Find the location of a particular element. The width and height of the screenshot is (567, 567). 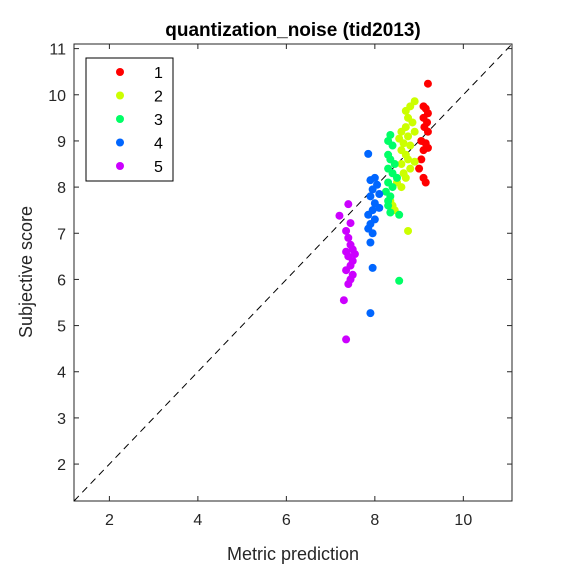

legend: 1 2 3 4 5 is located at coordinates (129, 119).